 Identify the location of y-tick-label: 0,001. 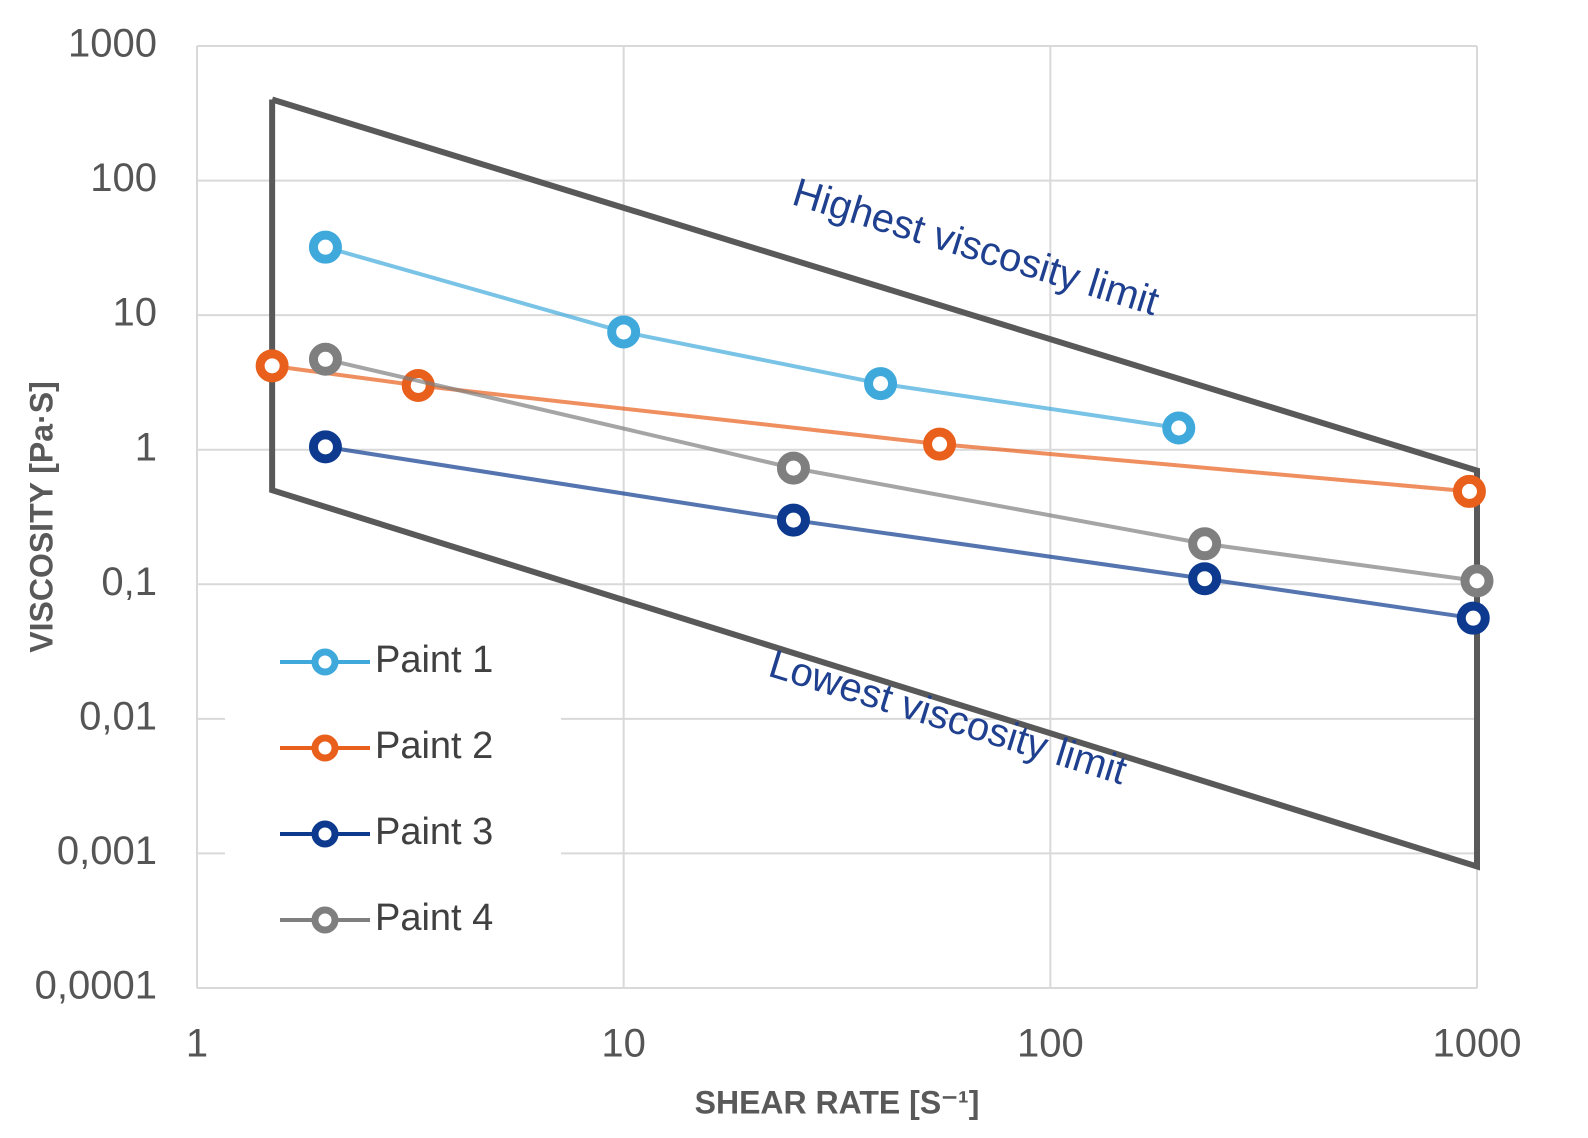
(107, 851).